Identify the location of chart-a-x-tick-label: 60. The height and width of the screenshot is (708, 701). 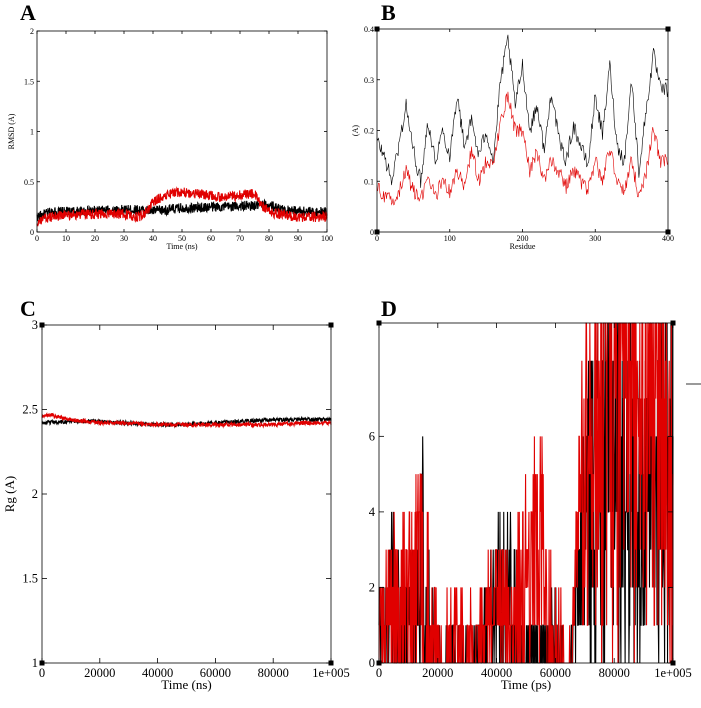
(211, 238).